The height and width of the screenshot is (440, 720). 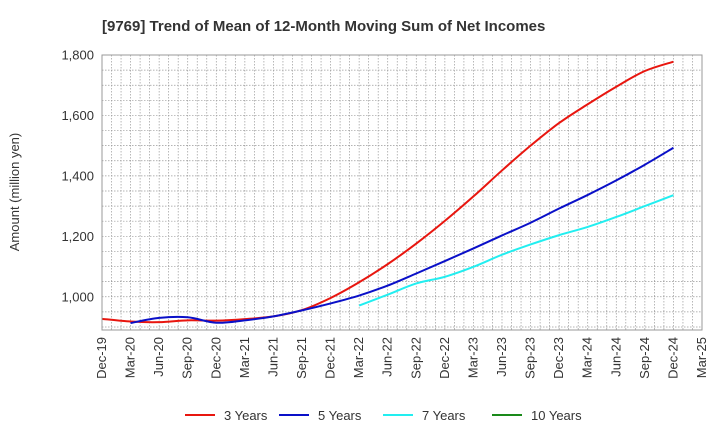 I want to click on legend-label-10-years: 10 Years, so click(x=556, y=415).